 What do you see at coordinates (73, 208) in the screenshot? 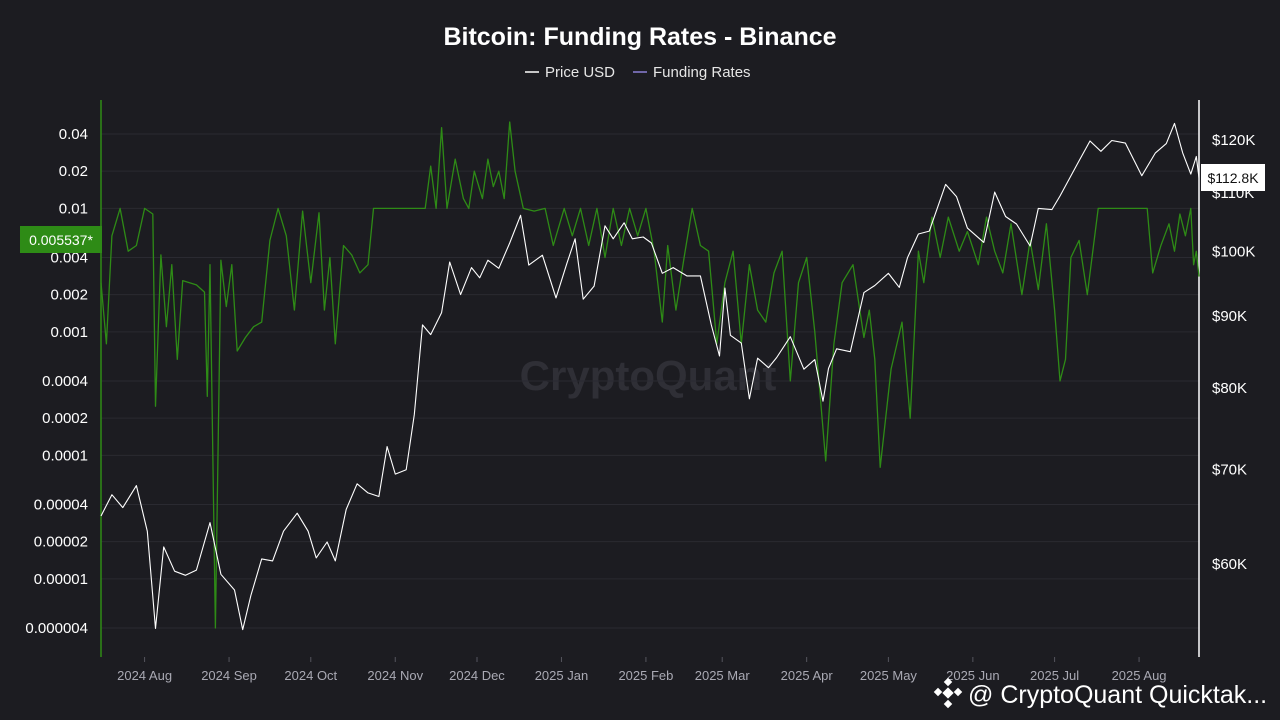
I see `left-tick-label: 0.01` at bounding box center [73, 208].